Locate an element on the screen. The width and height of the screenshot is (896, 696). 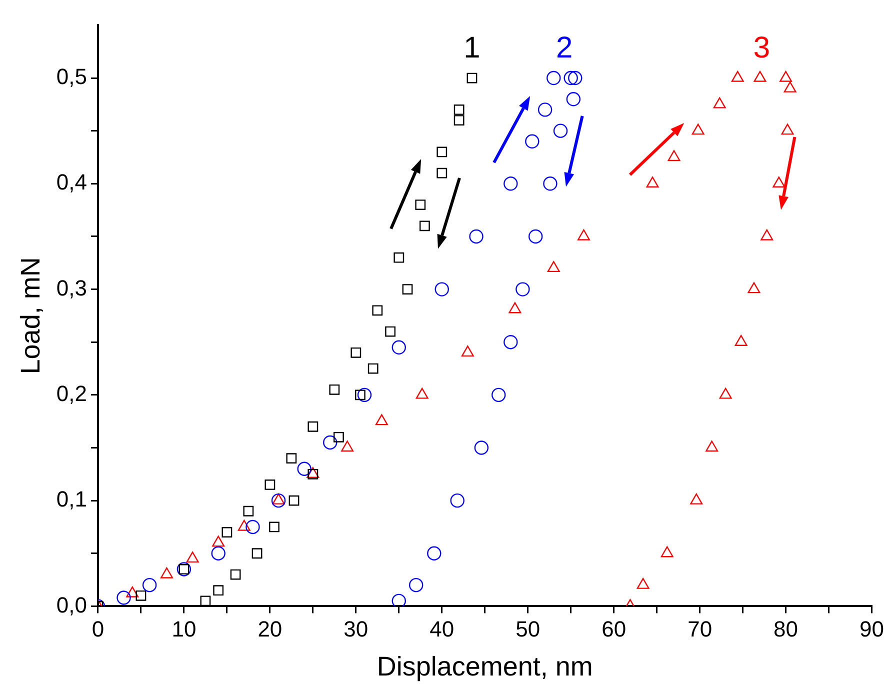
x-tick-label: 60 is located at coordinates (614, 629).